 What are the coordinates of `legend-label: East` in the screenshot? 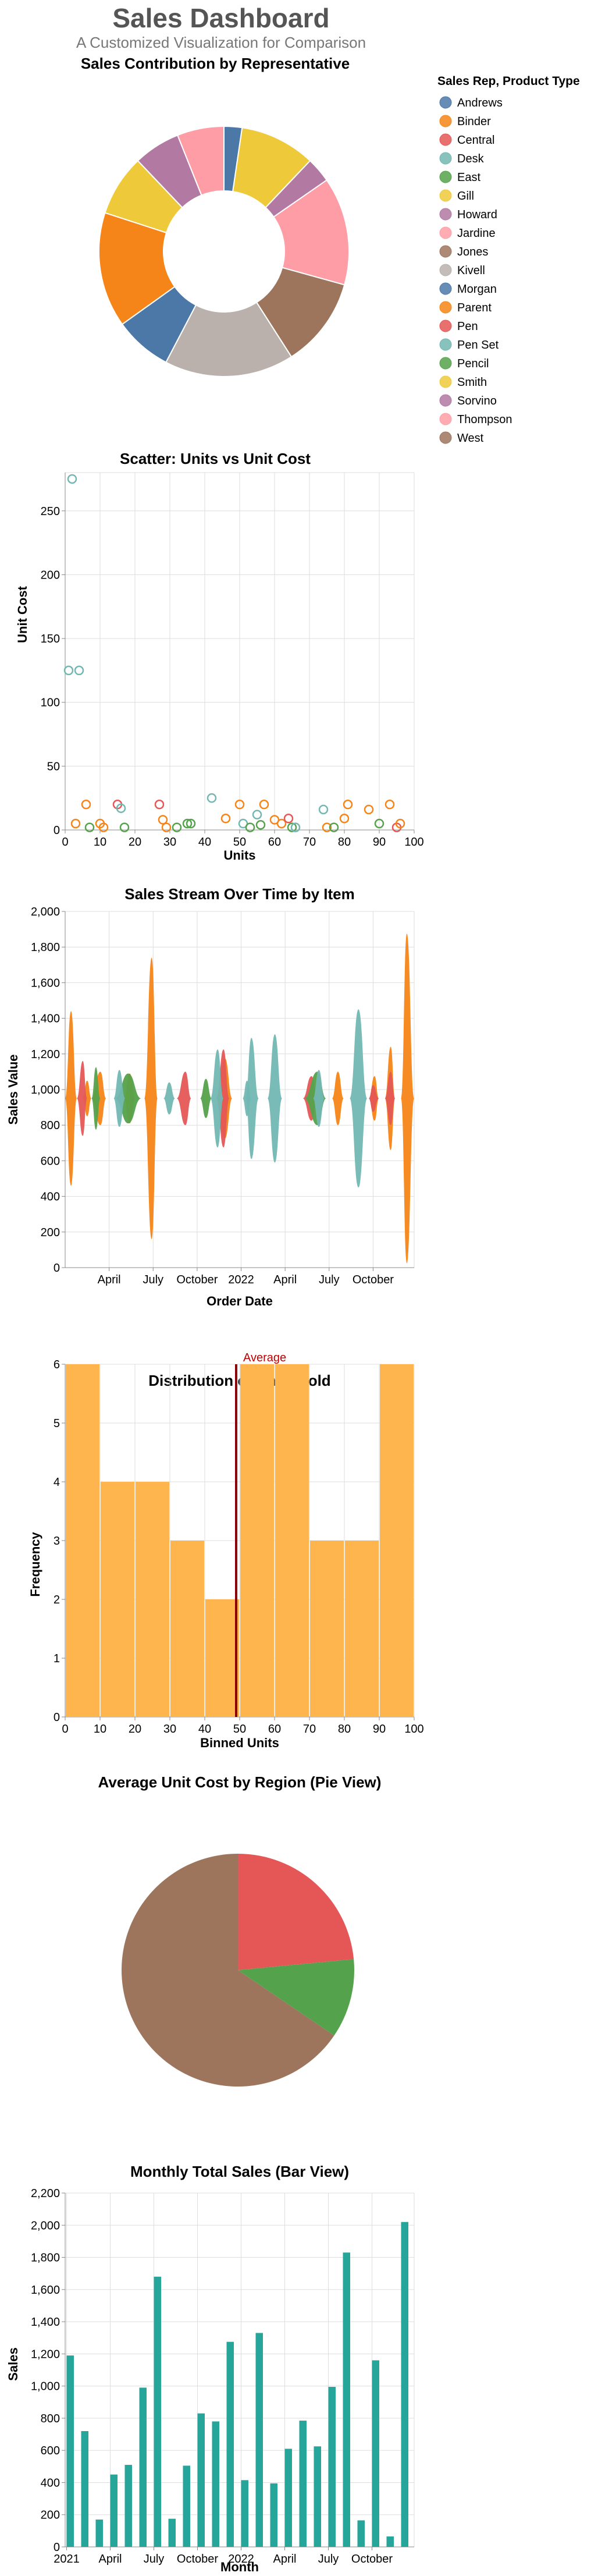 It's located at (468, 178).